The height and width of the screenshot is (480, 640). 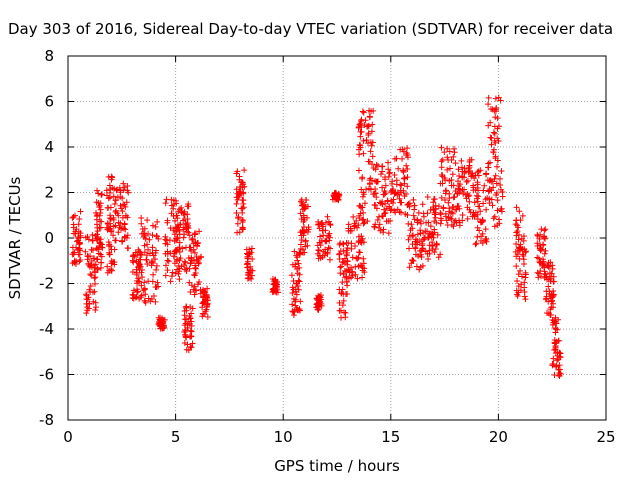 I want to click on y-tick-label: -2, so click(x=46, y=284).